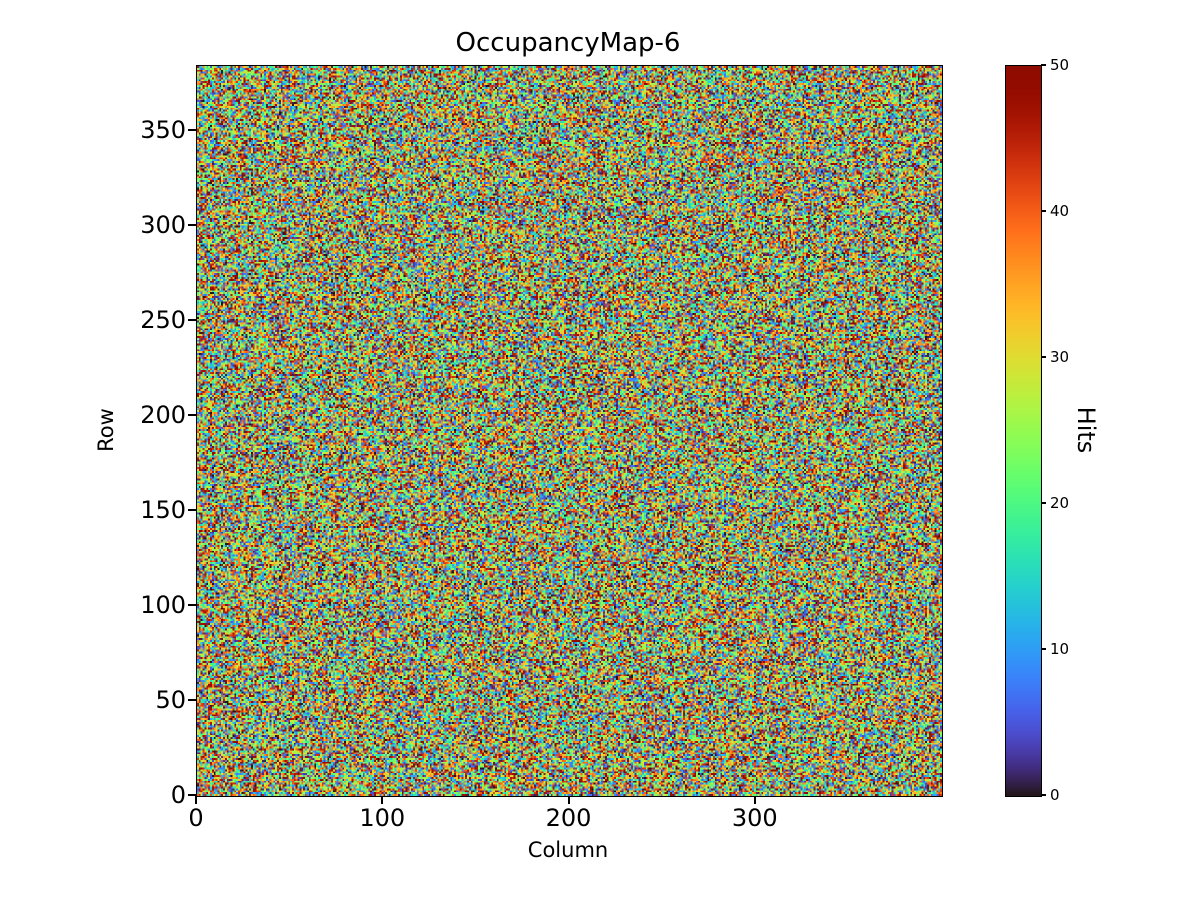 The width and height of the screenshot is (1200, 900). I want to click on x-tick-label: 0, so click(196, 818).